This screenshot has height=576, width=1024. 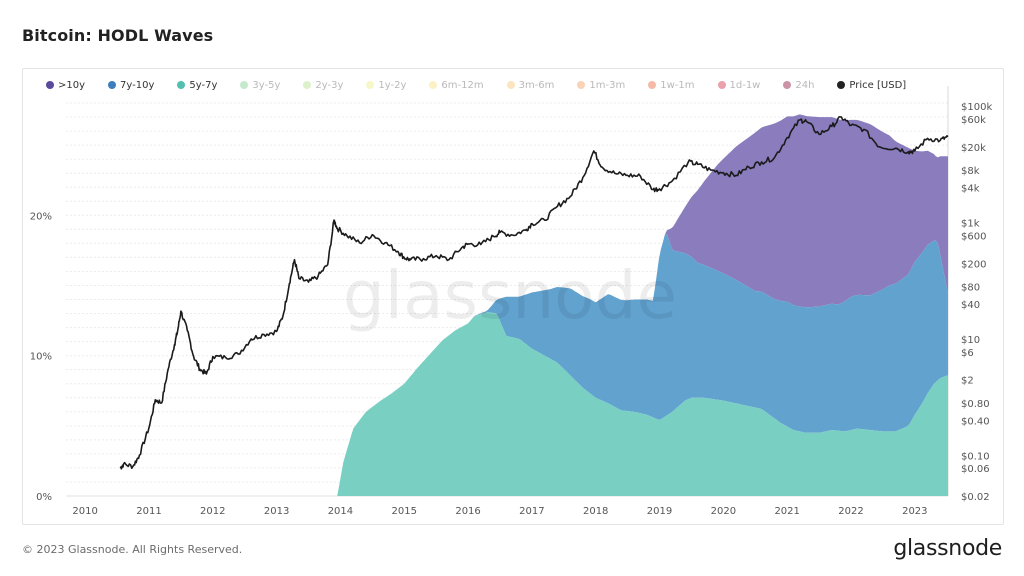 I want to click on legend-label: 1y-2y, so click(x=392, y=85).